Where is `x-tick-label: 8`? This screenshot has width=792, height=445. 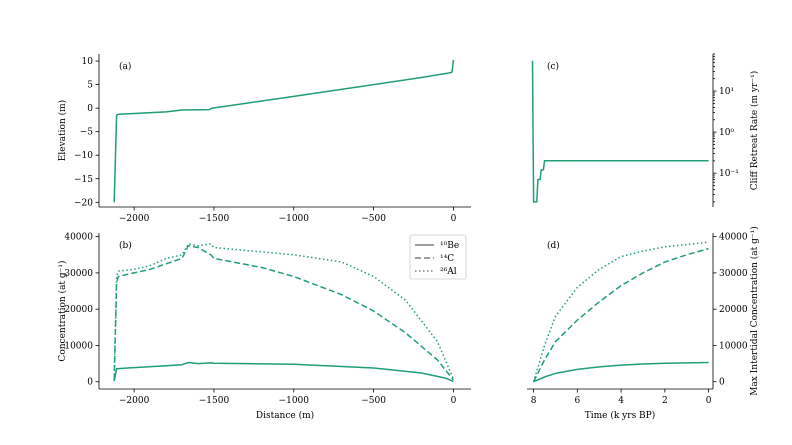 x-tick-label: 8 is located at coordinates (534, 401).